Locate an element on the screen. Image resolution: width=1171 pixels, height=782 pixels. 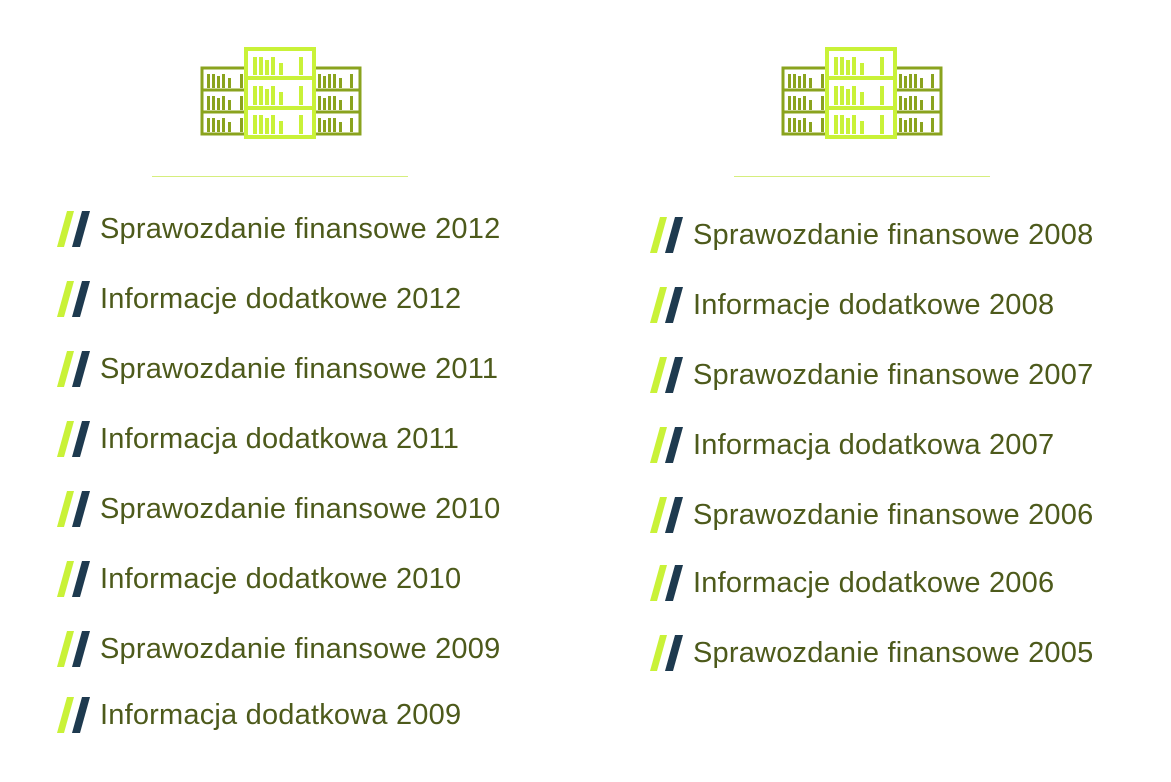
list-item: Informacja dodatkowa 2007 is located at coordinates (870, 445).